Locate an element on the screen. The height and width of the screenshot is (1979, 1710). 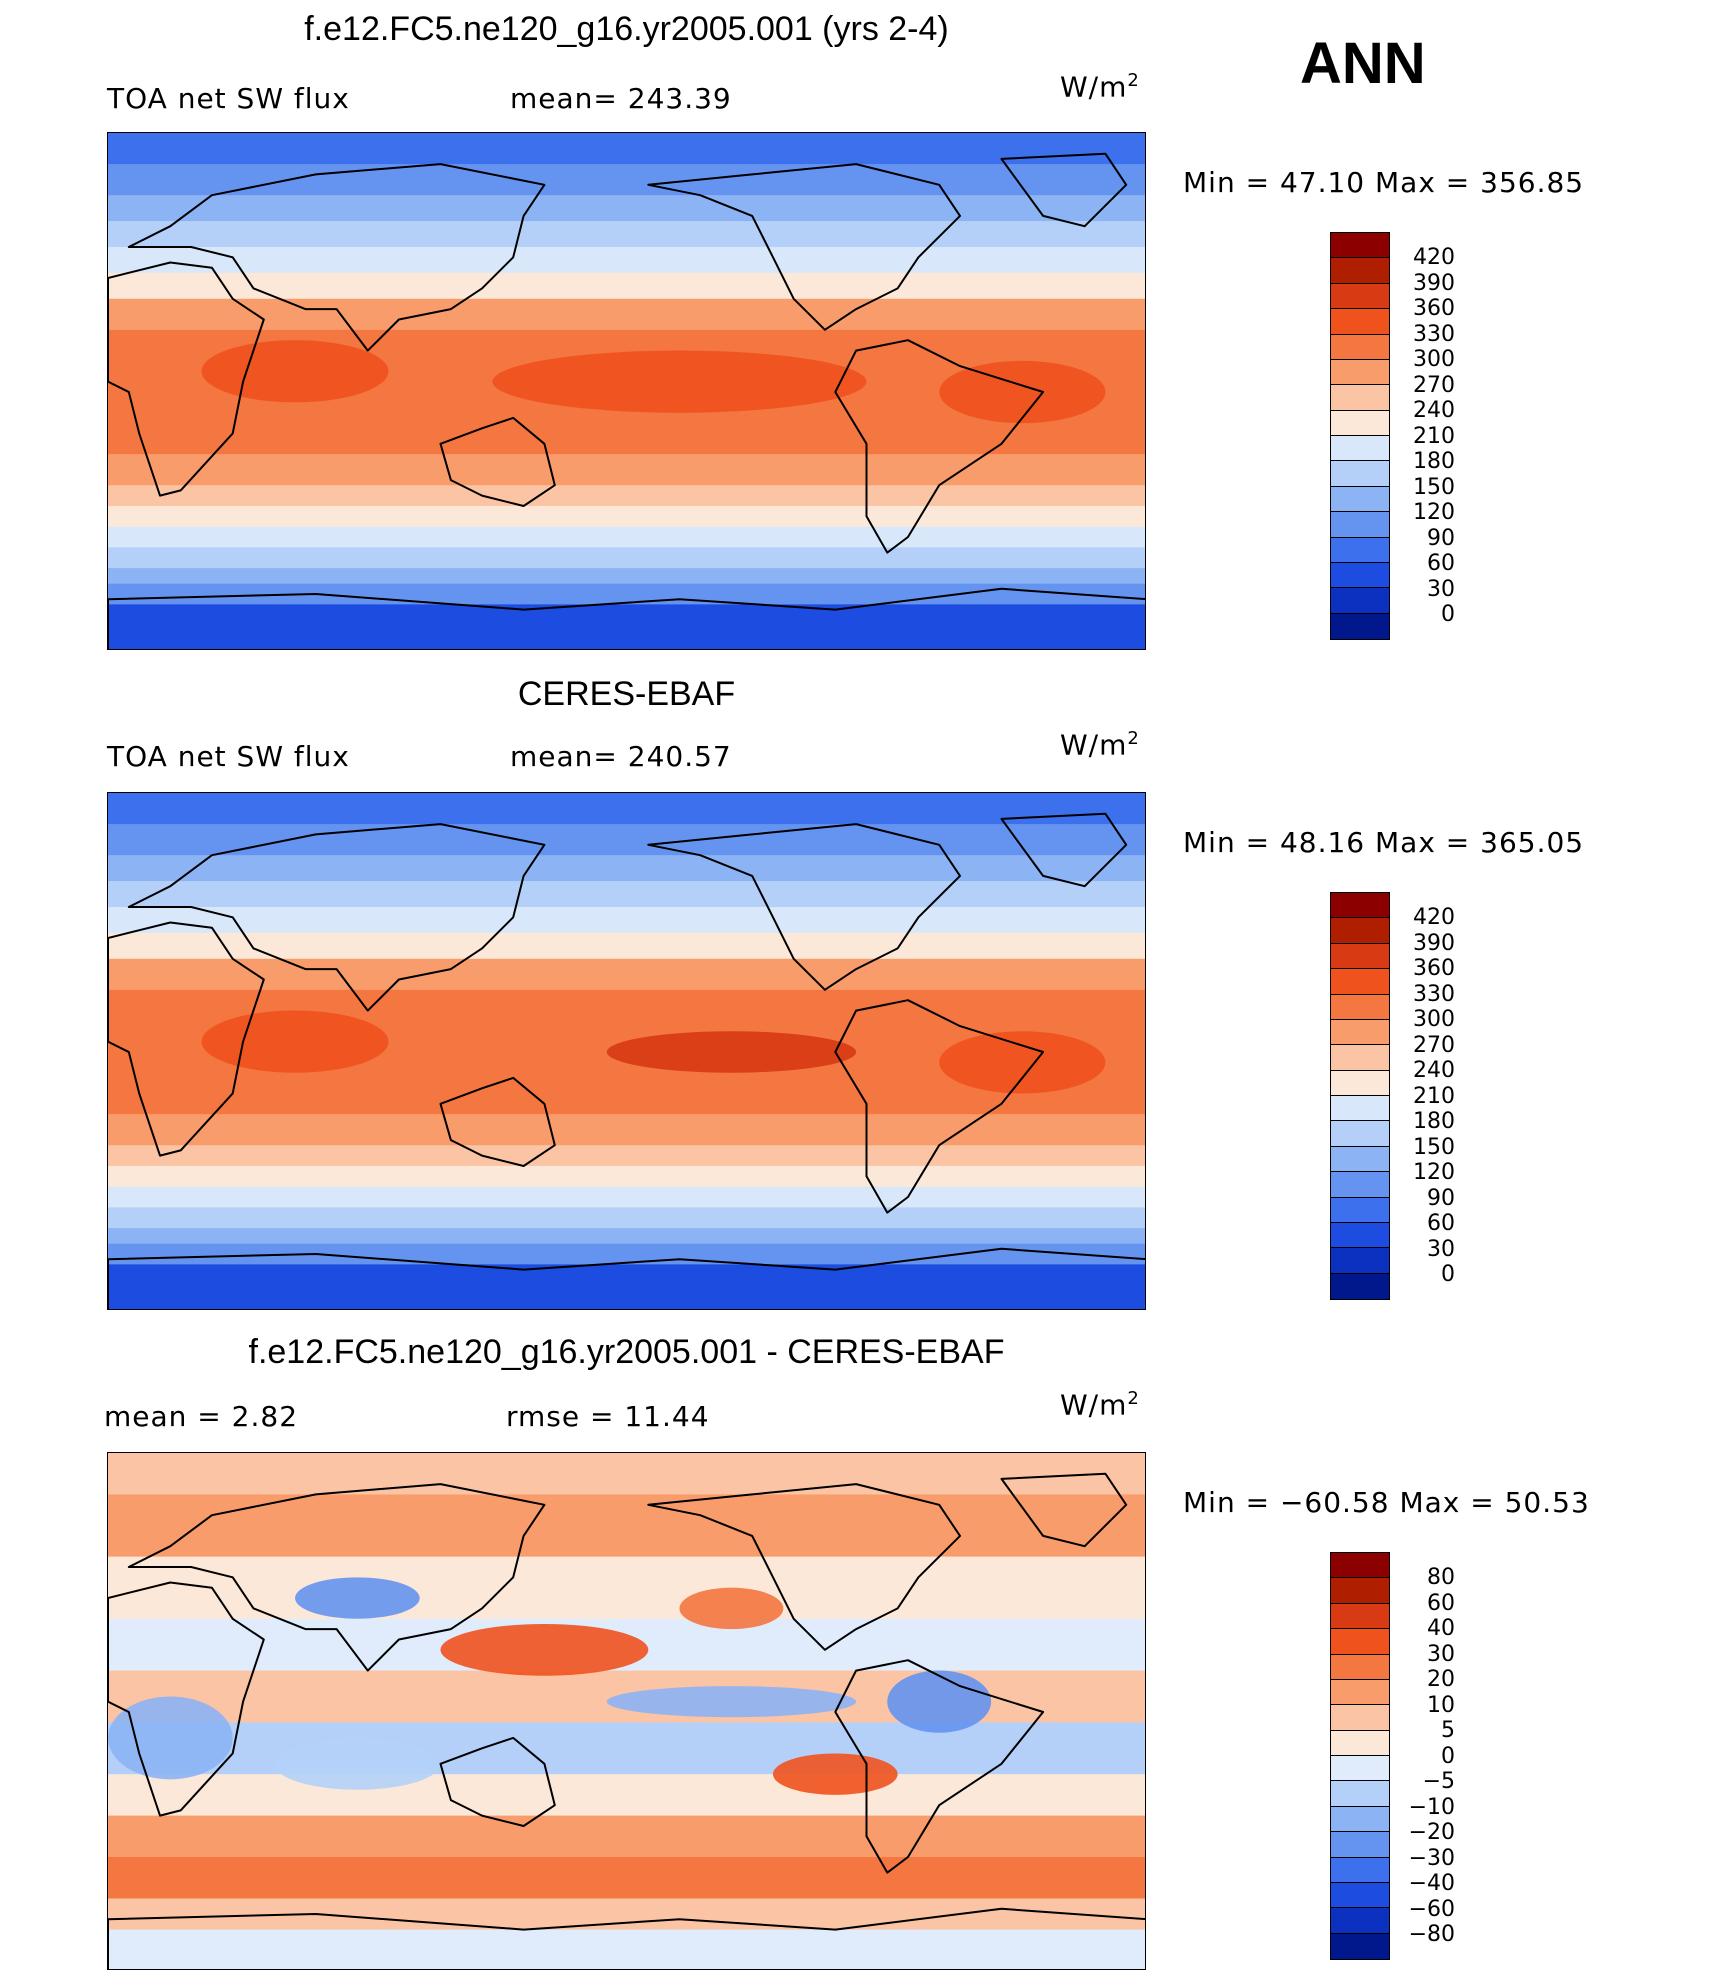
colorbar-tick-label: 180 is located at coordinates (1434, 461).